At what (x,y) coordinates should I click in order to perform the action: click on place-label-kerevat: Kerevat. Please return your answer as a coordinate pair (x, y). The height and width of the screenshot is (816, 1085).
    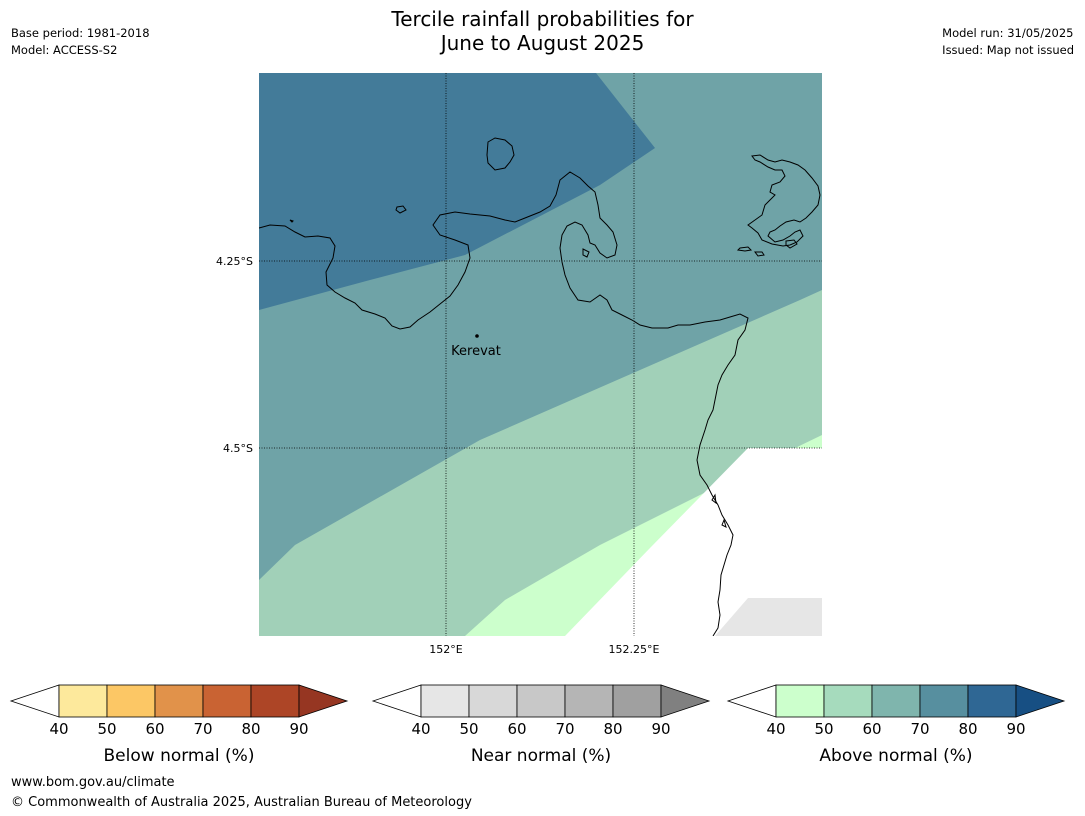
    Looking at the image, I should click on (476, 351).